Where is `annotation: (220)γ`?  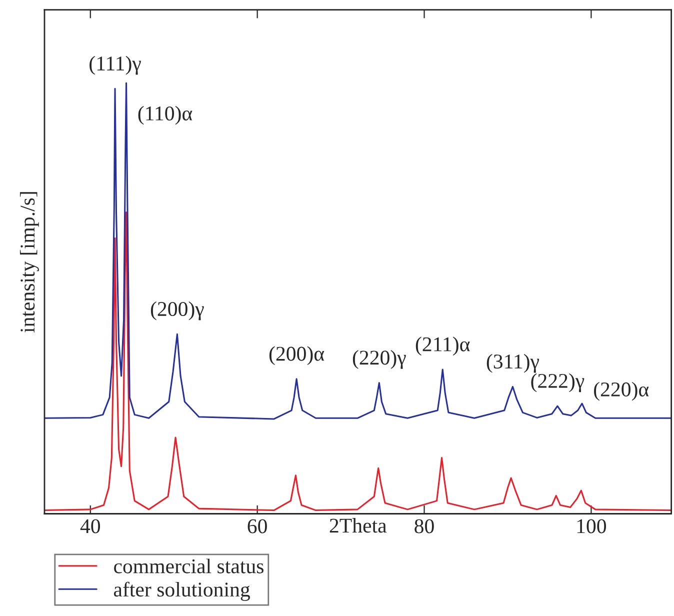
annotation: (220)γ is located at coordinates (379, 359).